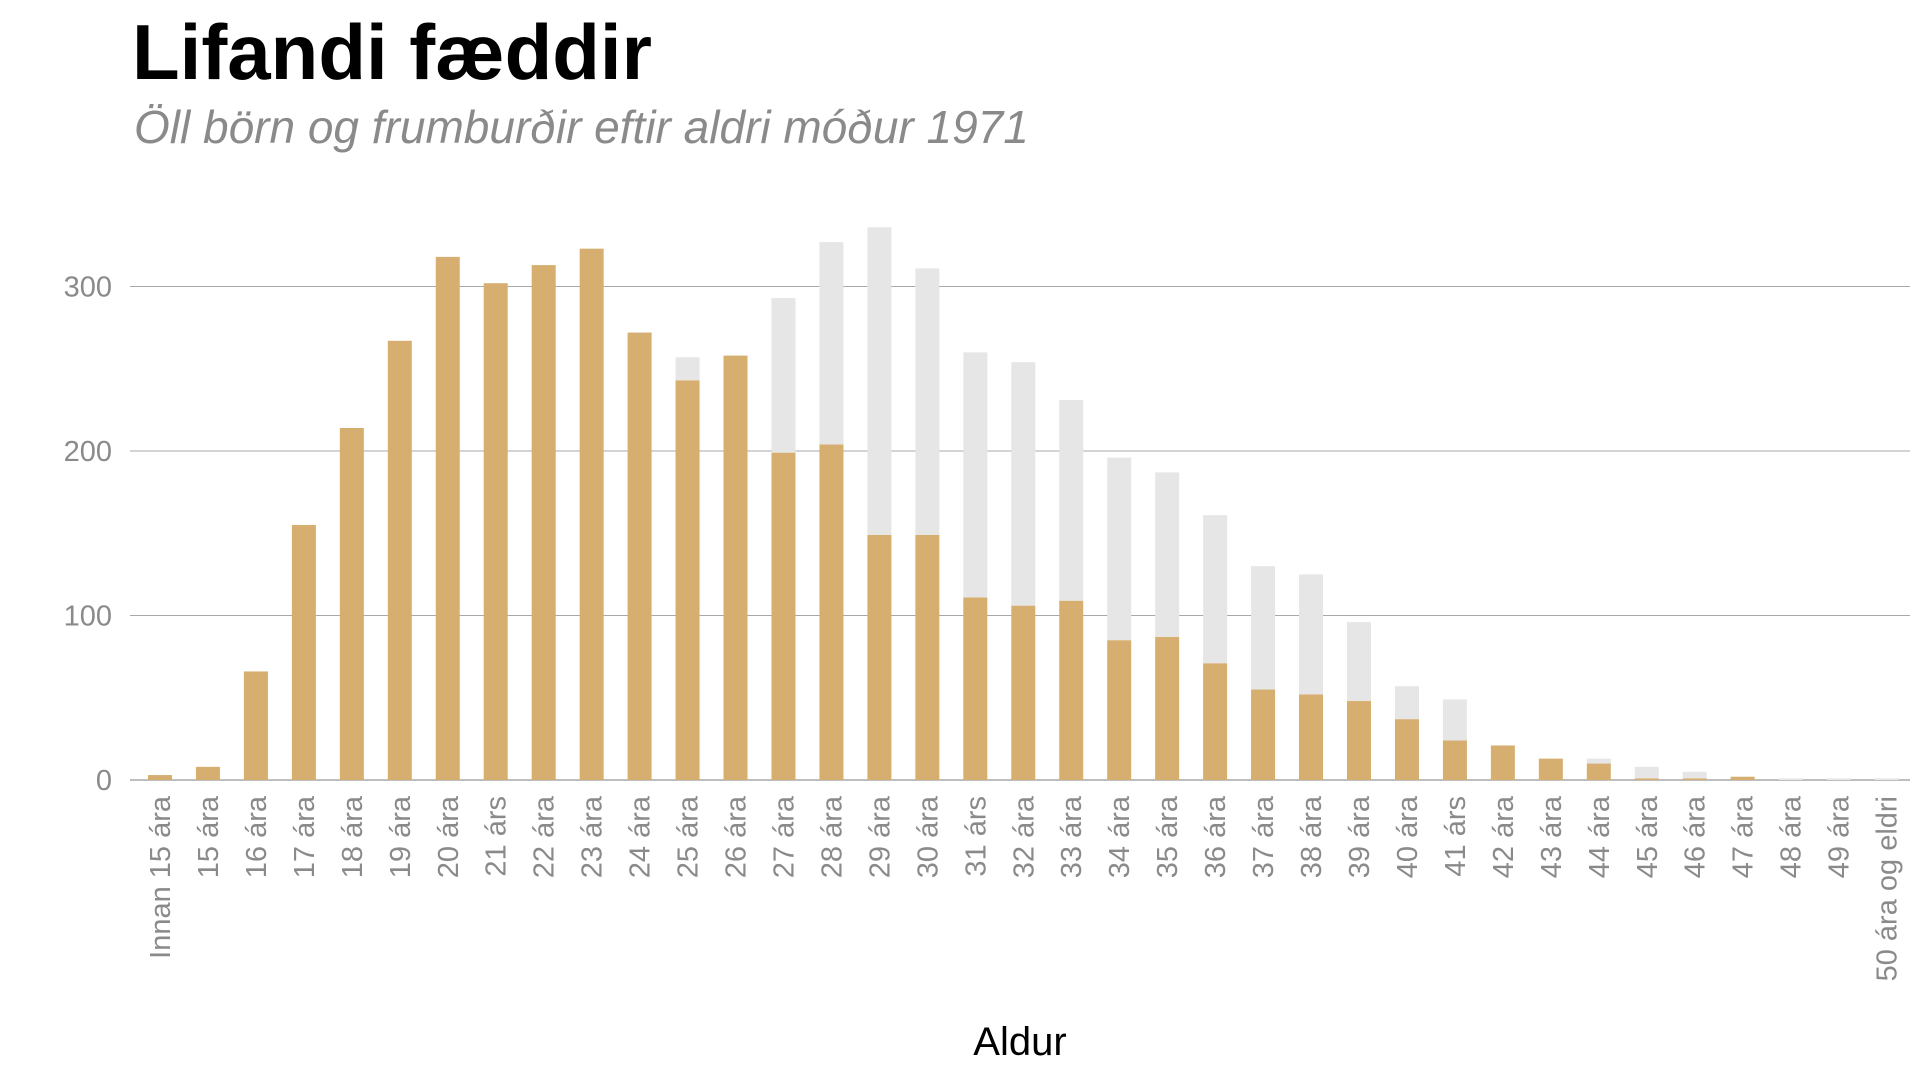  I want to click on x-tick-label: 21 árs, so click(497, 836).